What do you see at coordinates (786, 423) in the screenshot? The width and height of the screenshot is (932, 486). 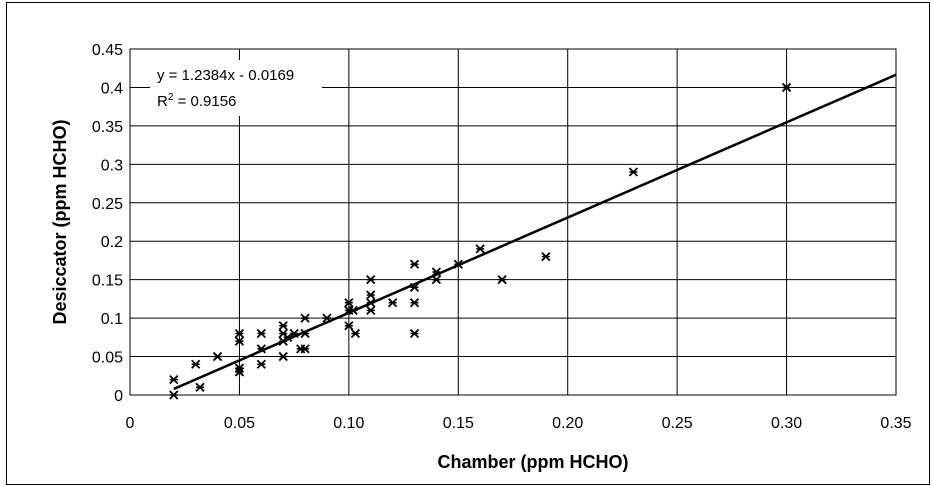 I see `x-tick-label: 0.30` at bounding box center [786, 423].